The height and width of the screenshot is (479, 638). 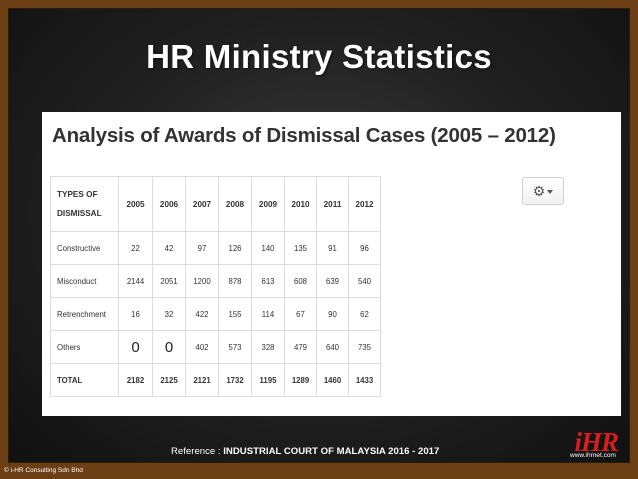 What do you see at coordinates (235, 347) in the screenshot?
I see `table-cell: 573` at bounding box center [235, 347].